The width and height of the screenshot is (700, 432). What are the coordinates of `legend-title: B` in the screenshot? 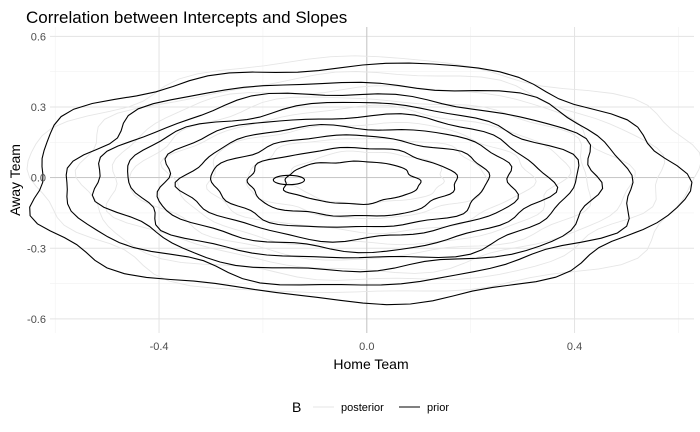 It's located at (296, 407).